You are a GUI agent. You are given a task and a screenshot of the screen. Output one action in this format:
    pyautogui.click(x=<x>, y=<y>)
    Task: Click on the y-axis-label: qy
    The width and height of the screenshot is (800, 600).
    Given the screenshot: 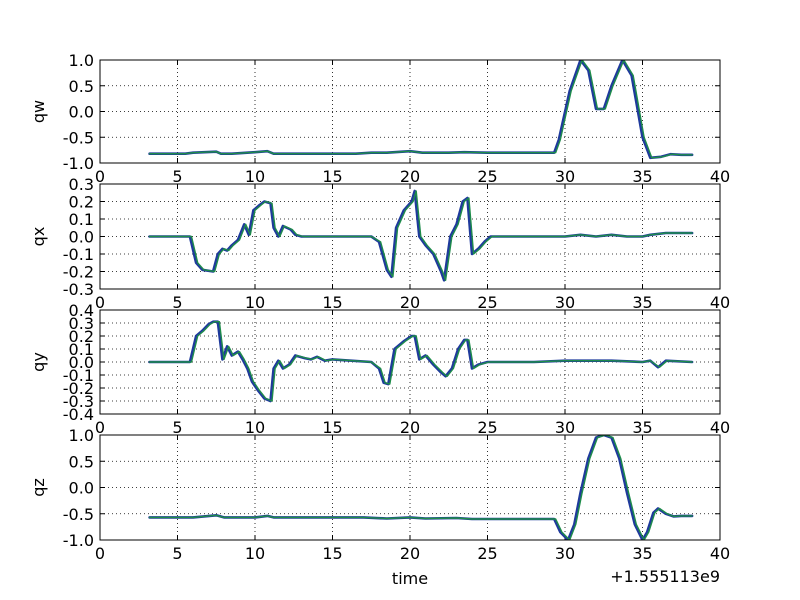 What is the action you would take?
    pyautogui.click(x=38, y=362)
    